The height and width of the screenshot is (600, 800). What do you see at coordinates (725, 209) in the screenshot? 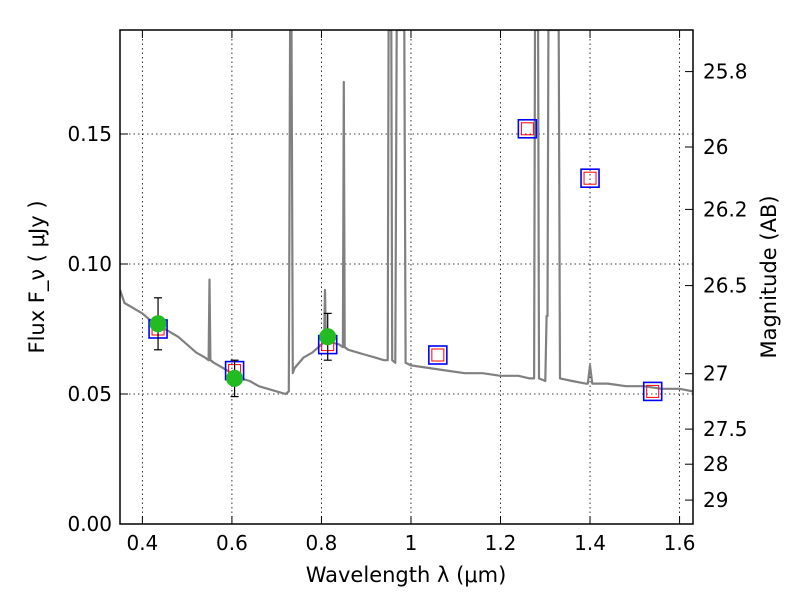
I see `mag-tick-label: 26.2` at bounding box center [725, 209].